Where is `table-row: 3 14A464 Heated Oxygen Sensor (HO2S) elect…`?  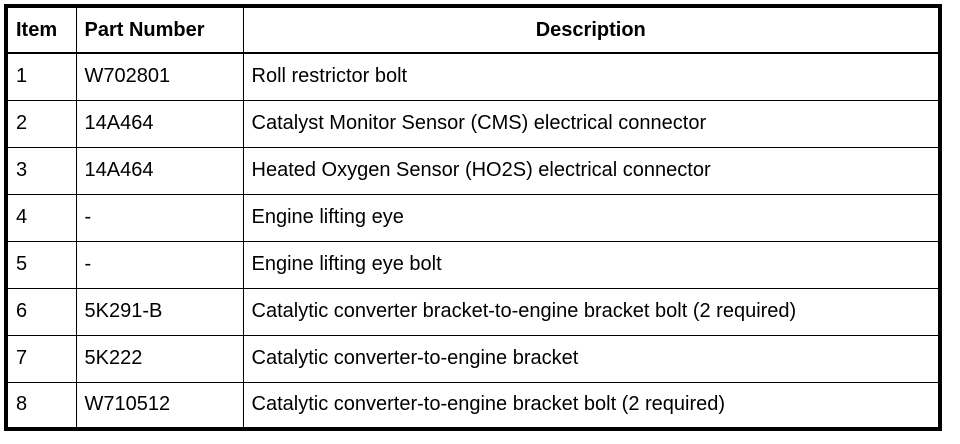 table-row: 3 14A464 Heated Oxygen Sensor (HO2S) elect… is located at coordinates (473, 170).